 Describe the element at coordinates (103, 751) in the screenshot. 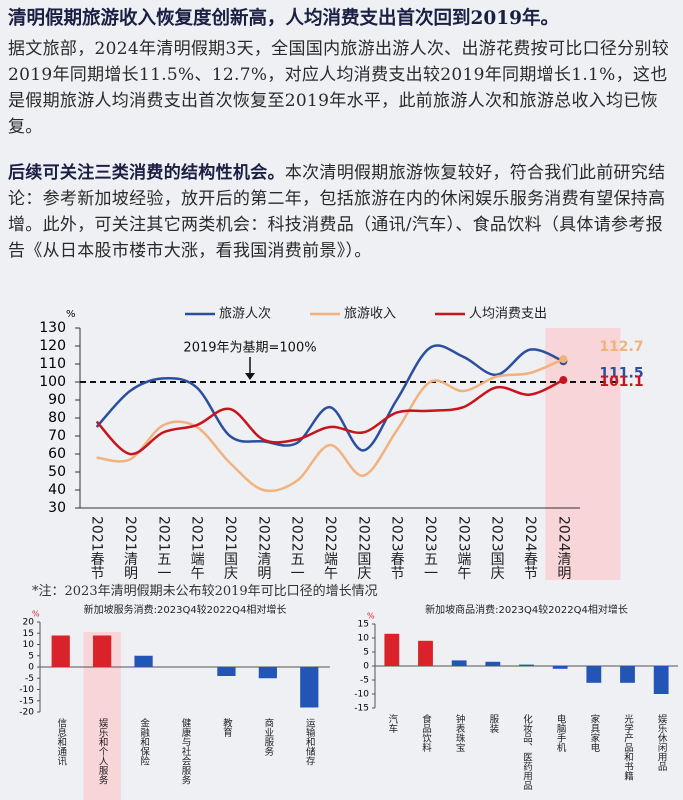

I see `x-tick-label: 娱乐和个人服务` at that location.